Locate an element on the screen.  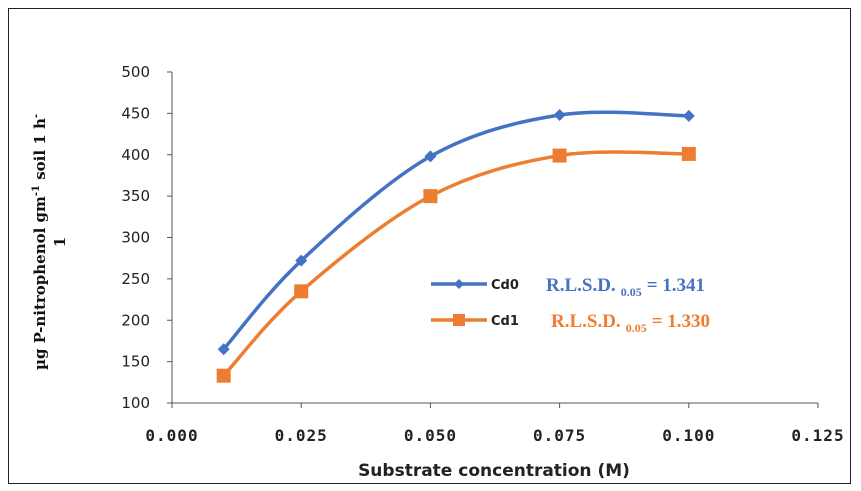
legend-marker-cd1 is located at coordinates (459, 320).